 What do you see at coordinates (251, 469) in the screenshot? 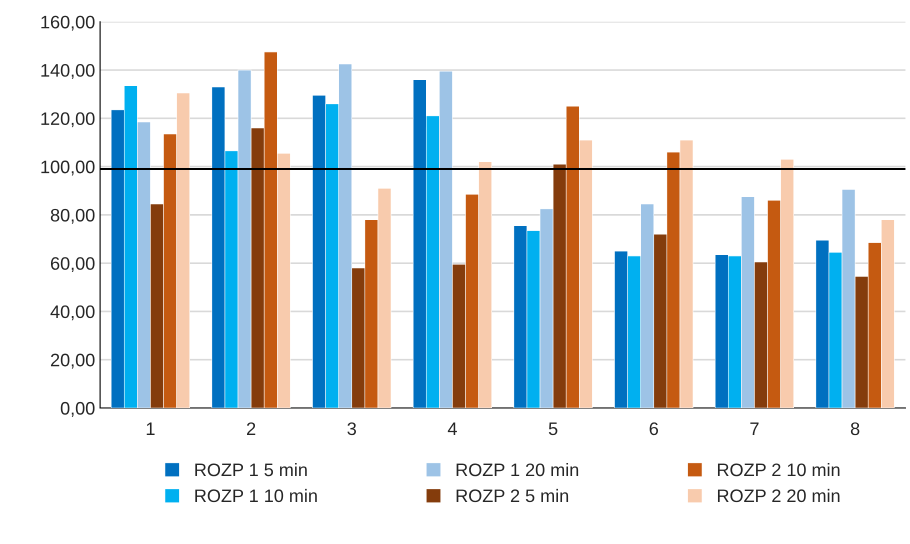
I see `legend-label: ROZP 1 5 min` at bounding box center [251, 469].